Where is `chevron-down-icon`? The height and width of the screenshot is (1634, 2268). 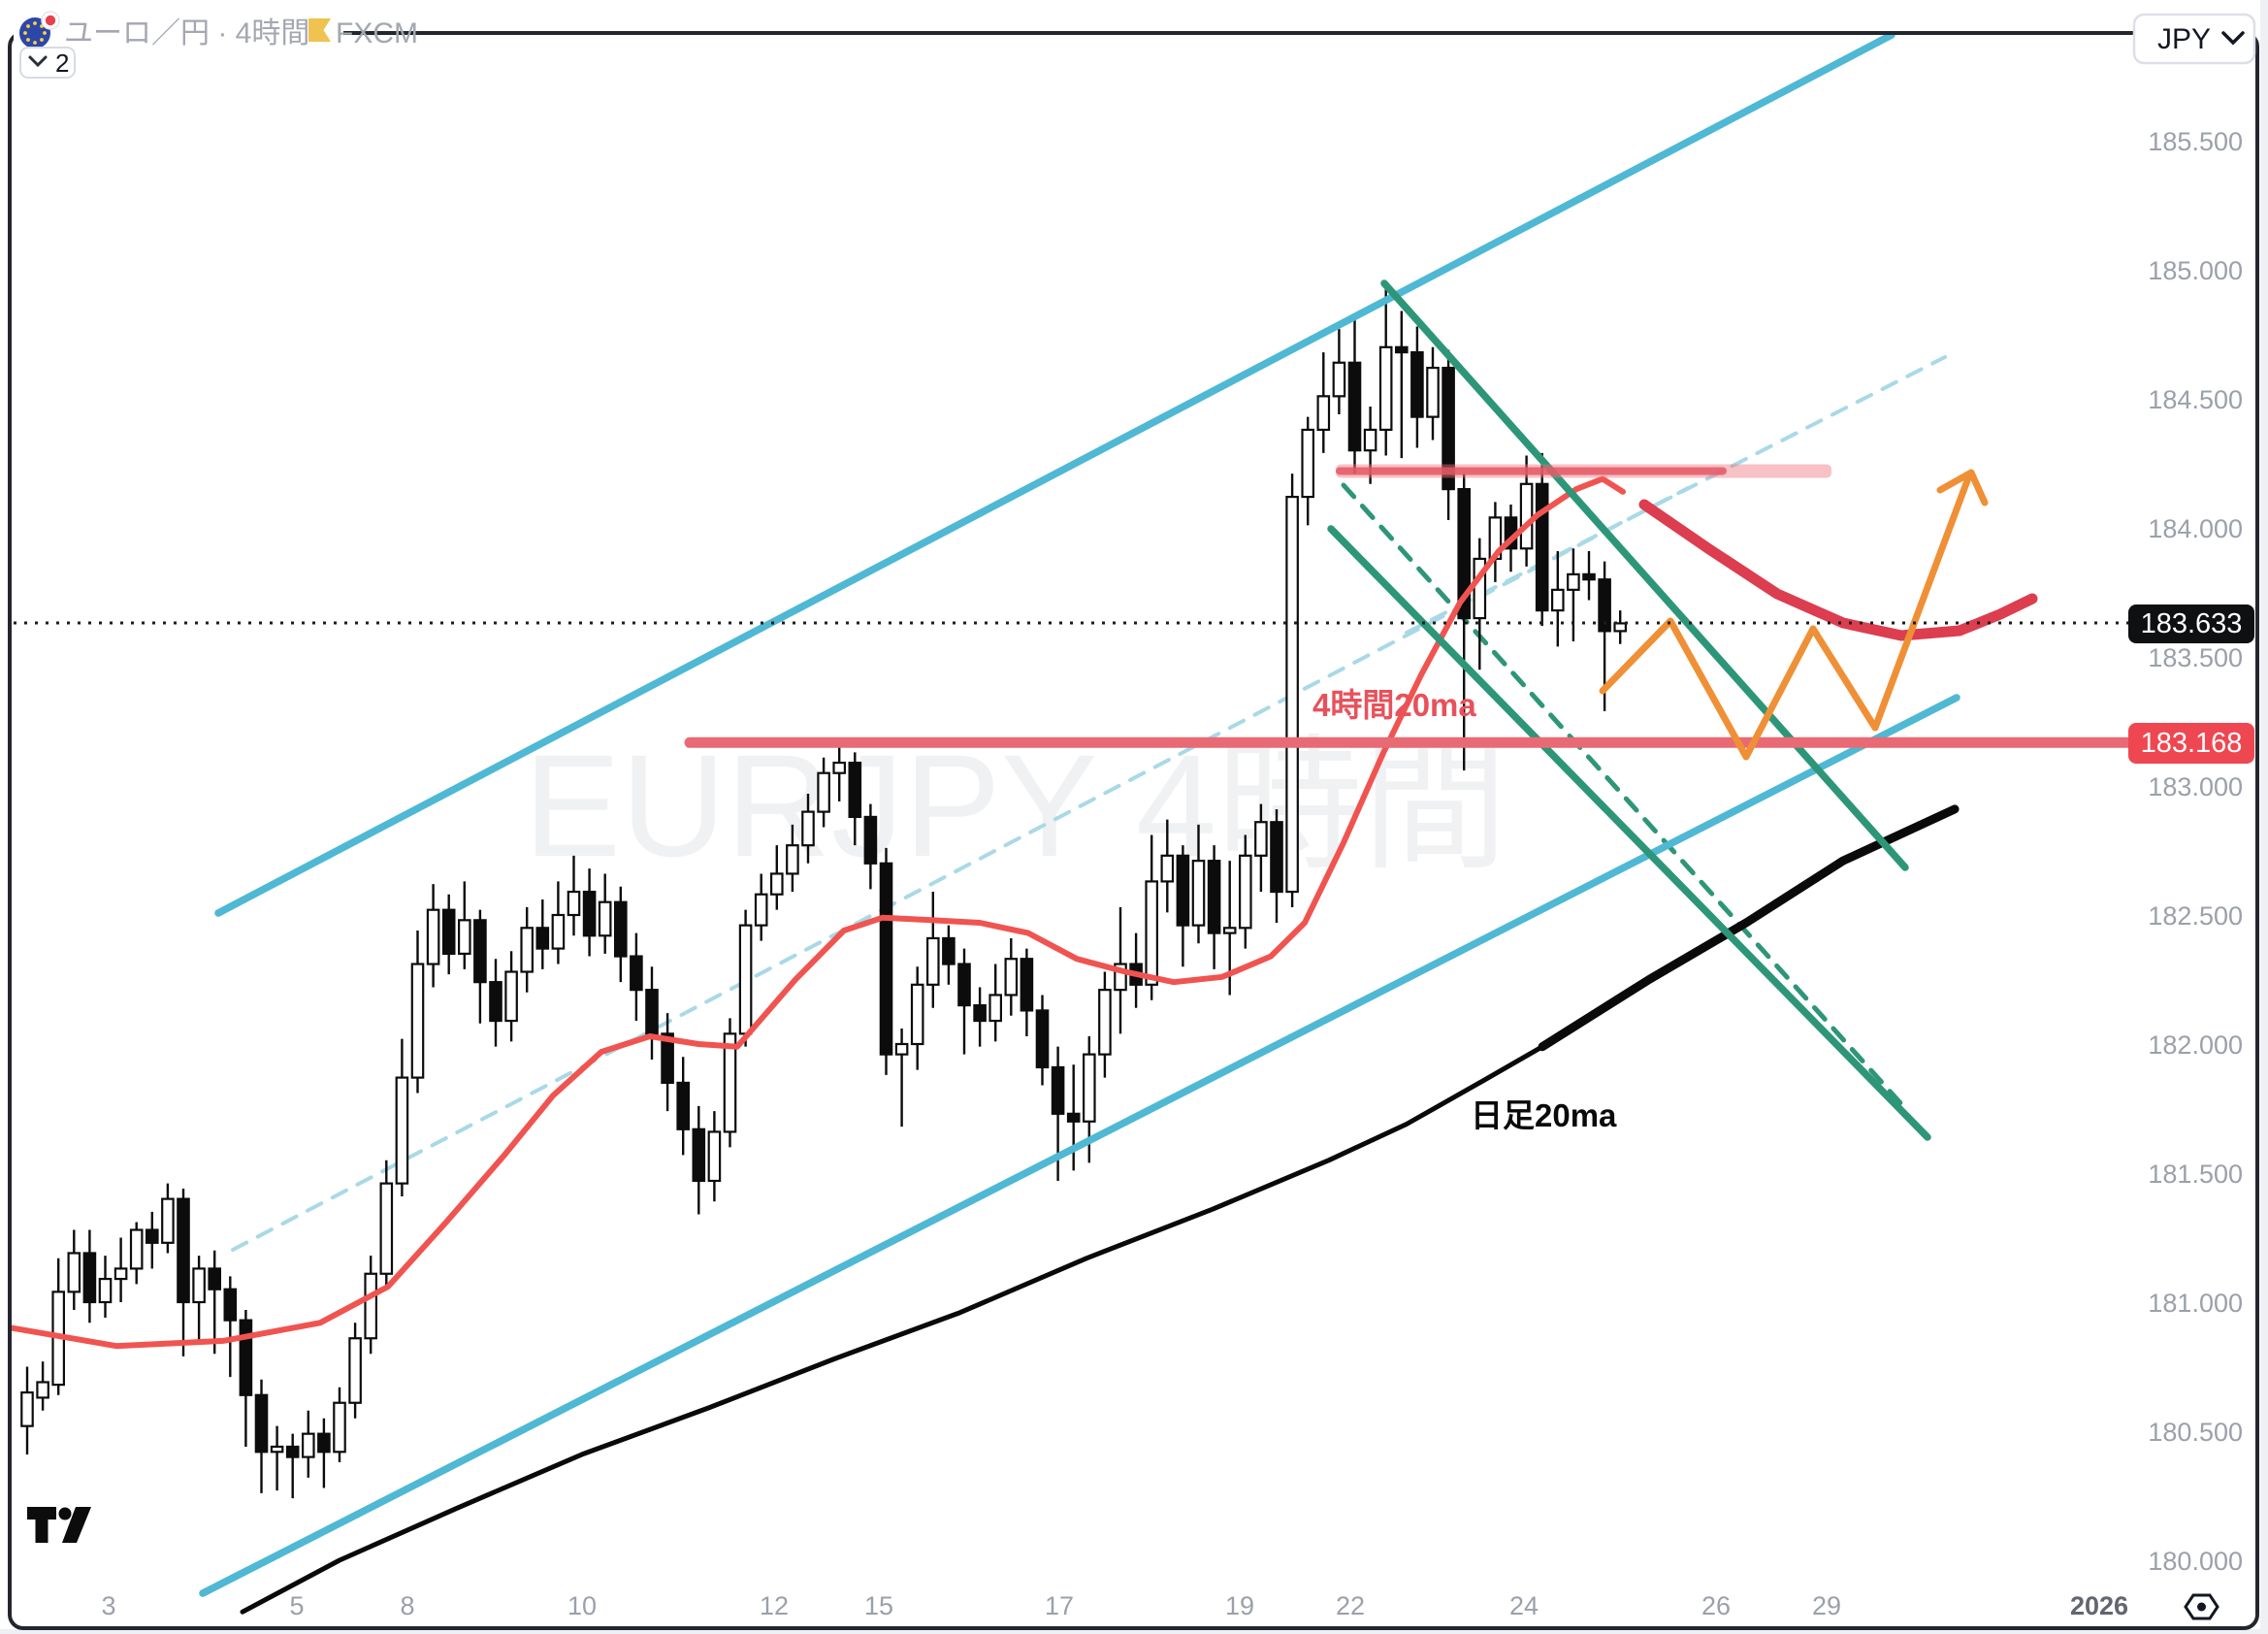 chevron-down-icon is located at coordinates (38, 61).